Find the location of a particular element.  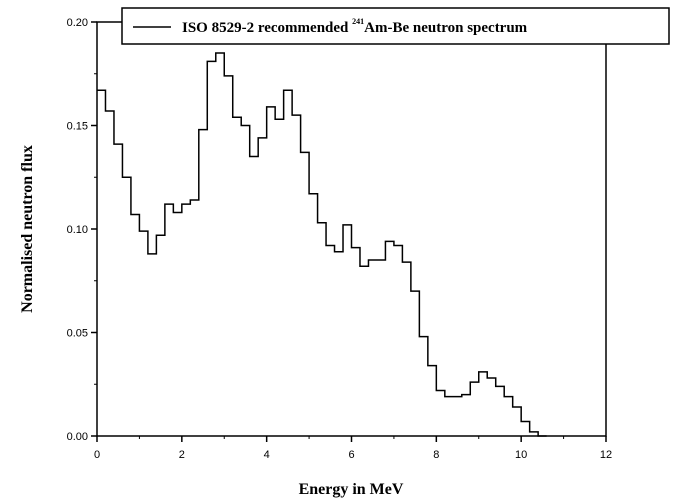

x-tick-label: 4 is located at coordinates (267, 455).